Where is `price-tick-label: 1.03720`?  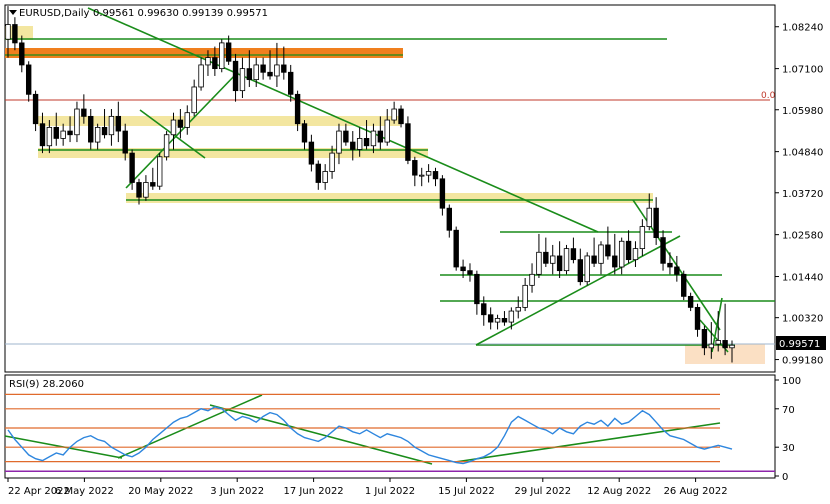 price-tick-label: 1.03720 is located at coordinates (802, 194).